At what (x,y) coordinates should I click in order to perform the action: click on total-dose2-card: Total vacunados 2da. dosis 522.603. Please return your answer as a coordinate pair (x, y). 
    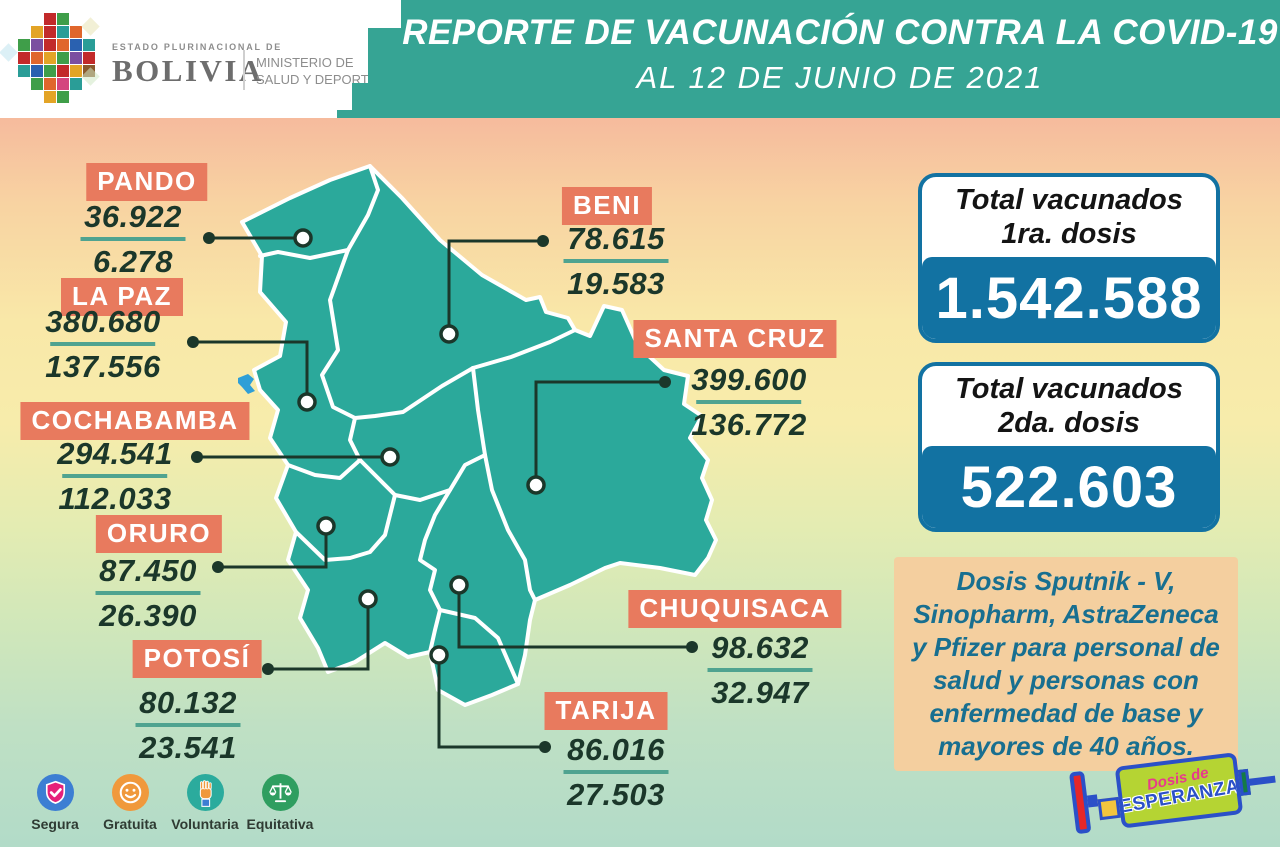
    Looking at the image, I should click on (1069, 447).